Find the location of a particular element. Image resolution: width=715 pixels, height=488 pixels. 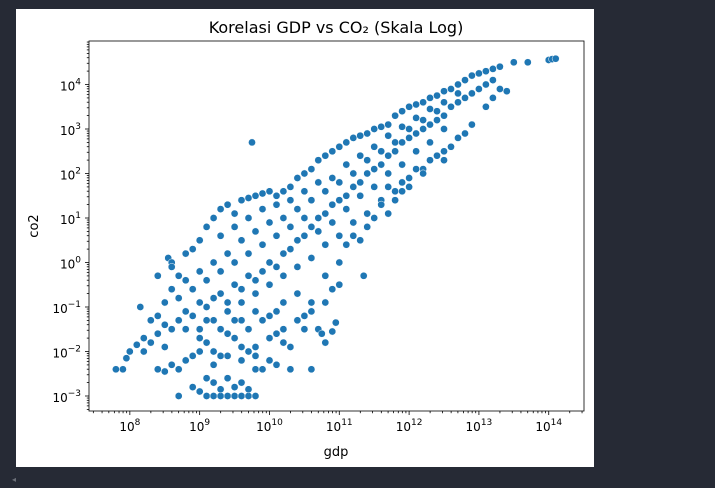

x-tick-label: 1013 is located at coordinates (479, 426).